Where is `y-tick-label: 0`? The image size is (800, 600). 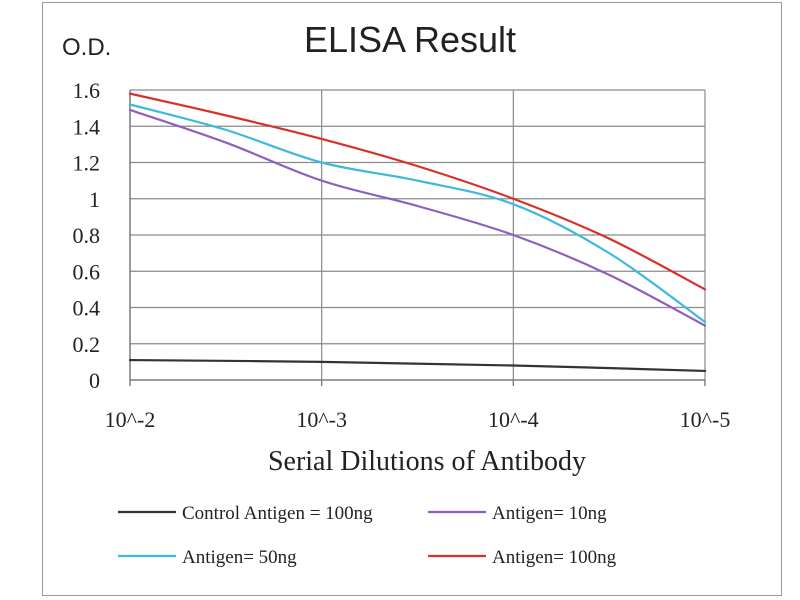
y-tick-label: 0 is located at coordinates (94, 380).